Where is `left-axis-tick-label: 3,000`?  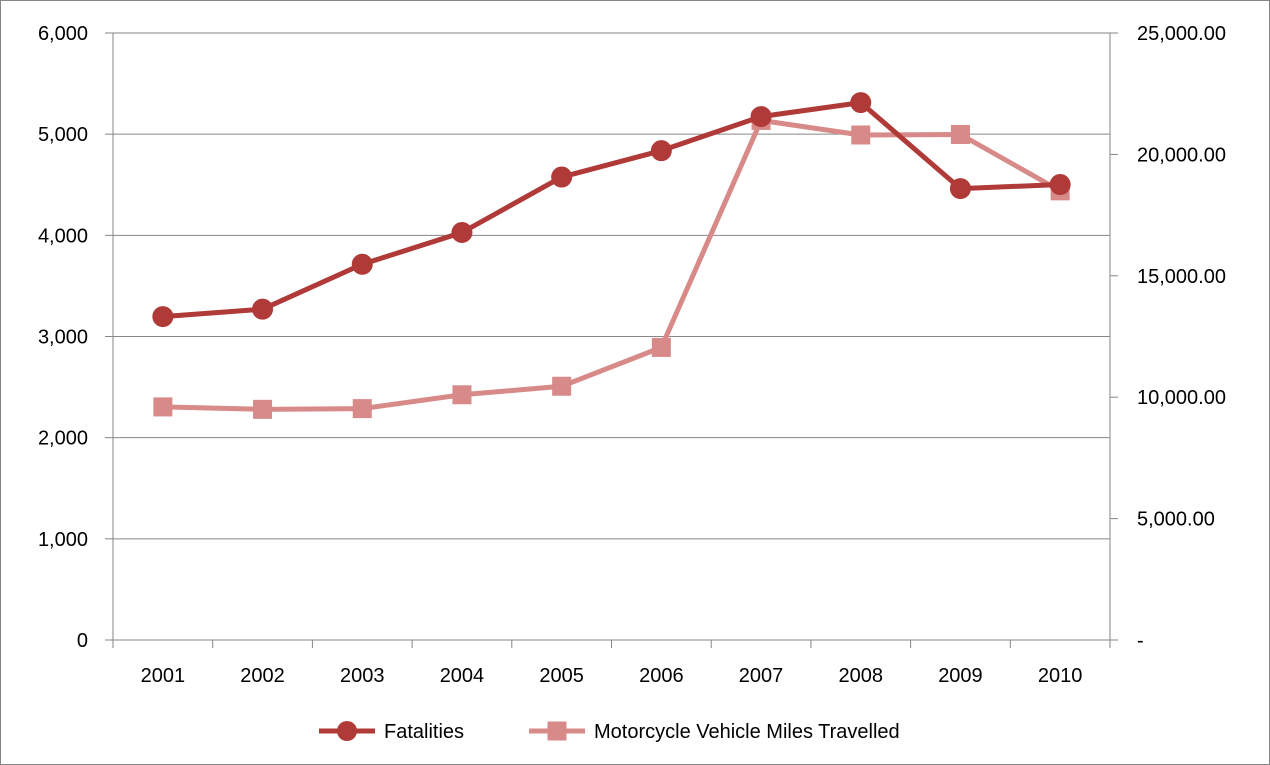 left-axis-tick-label: 3,000 is located at coordinates (63, 338).